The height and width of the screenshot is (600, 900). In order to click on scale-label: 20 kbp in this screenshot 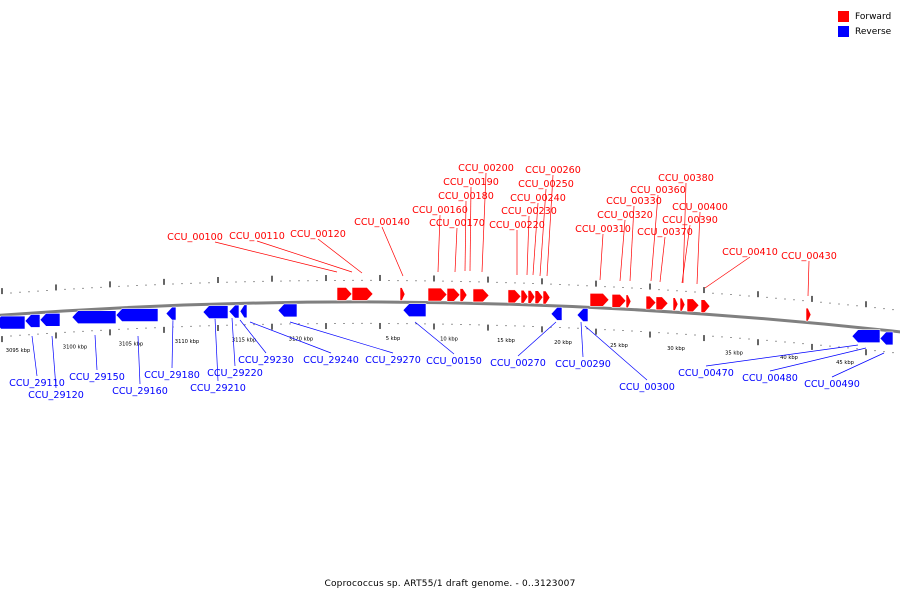, I will do `click(563, 343)`.